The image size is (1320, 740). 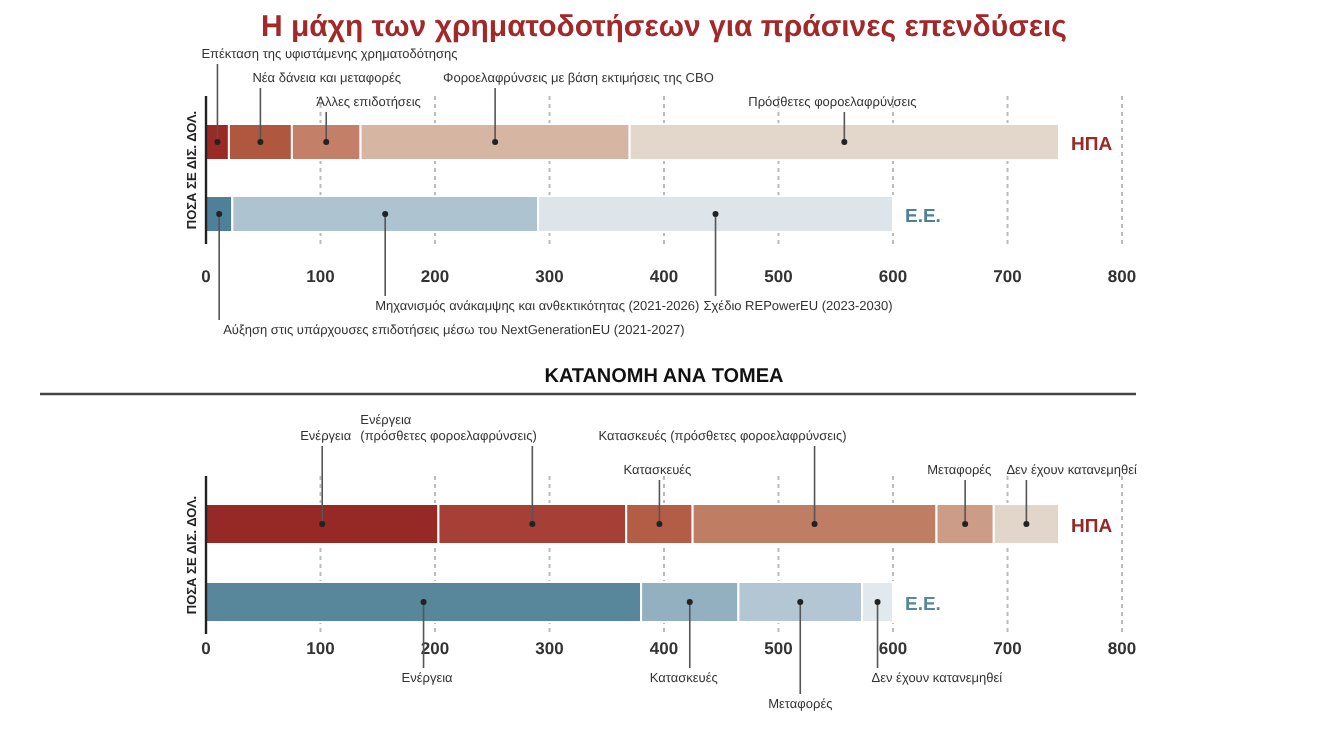 What do you see at coordinates (664, 27) in the screenshot?
I see `chart-title: Η μάχη των χρηματοδοτήσεων για πράσινες επενδύσεις` at bounding box center [664, 27].